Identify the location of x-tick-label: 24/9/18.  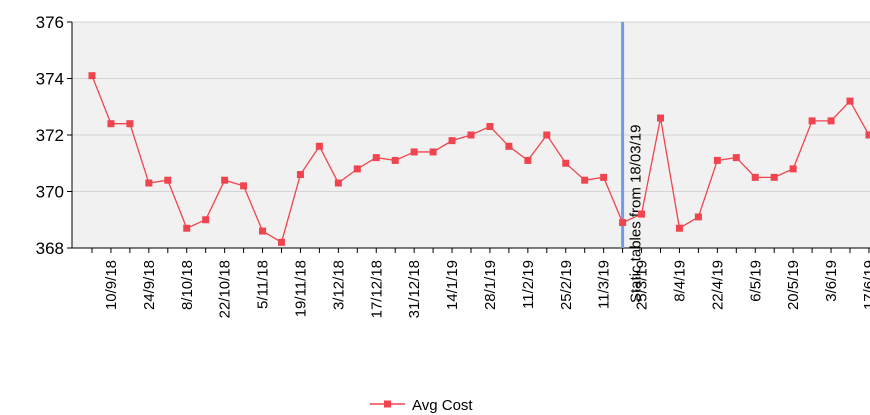
(149, 285).